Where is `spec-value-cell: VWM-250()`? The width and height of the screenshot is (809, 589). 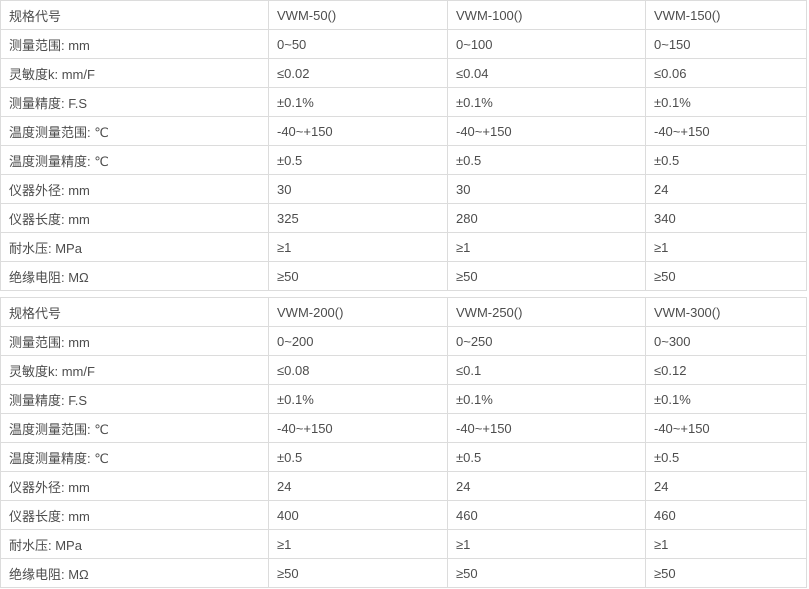 spec-value-cell: VWM-250() is located at coordinates (546, 312).